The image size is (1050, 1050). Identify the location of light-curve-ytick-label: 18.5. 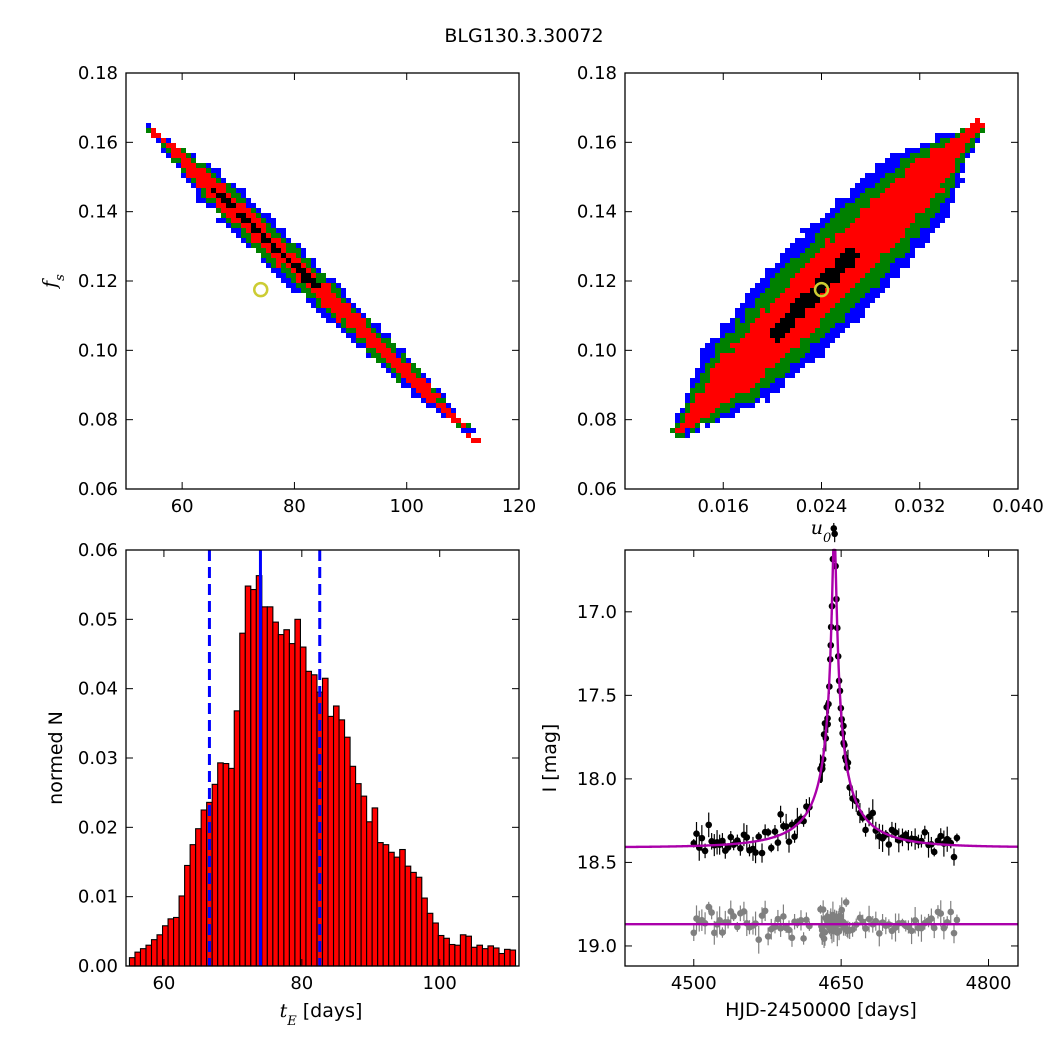
(597, 862).